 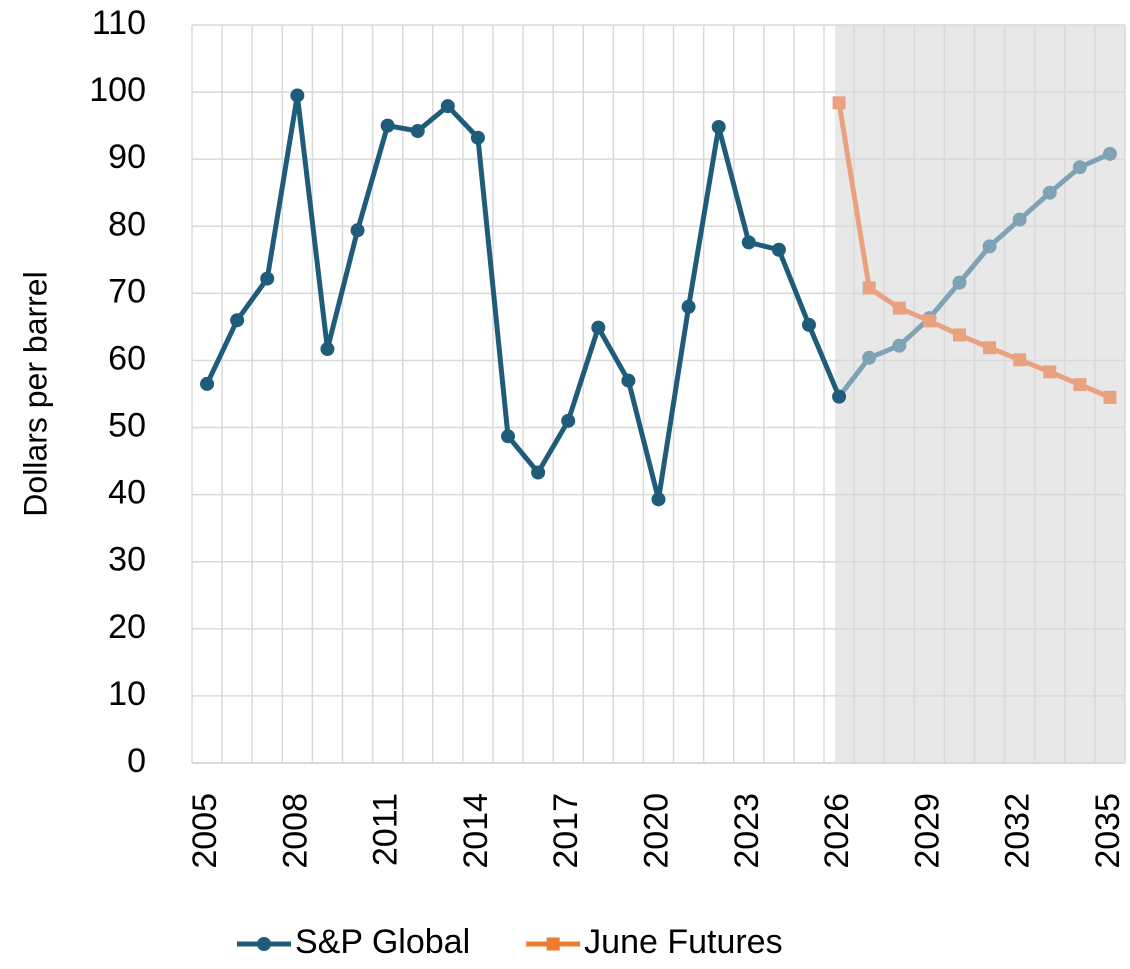 What do you see at coordinates (927, 831) in the screenshot?
I see `x-tick-label: 2029` at bounding box center [927, 831].